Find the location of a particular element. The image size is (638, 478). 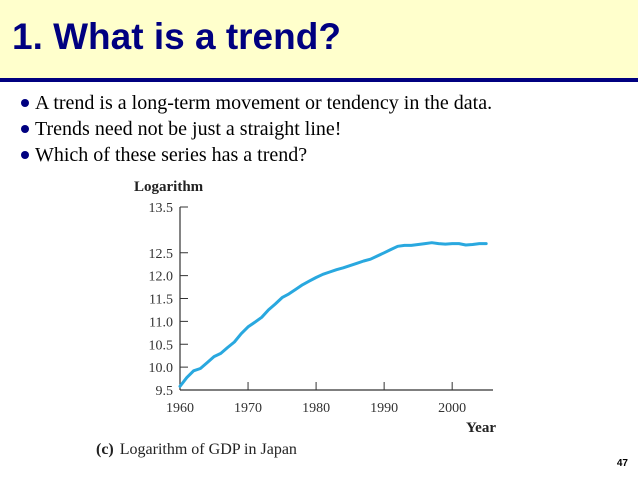

slide-title: 1. What is a trend? is located at coordinates (176, 36).